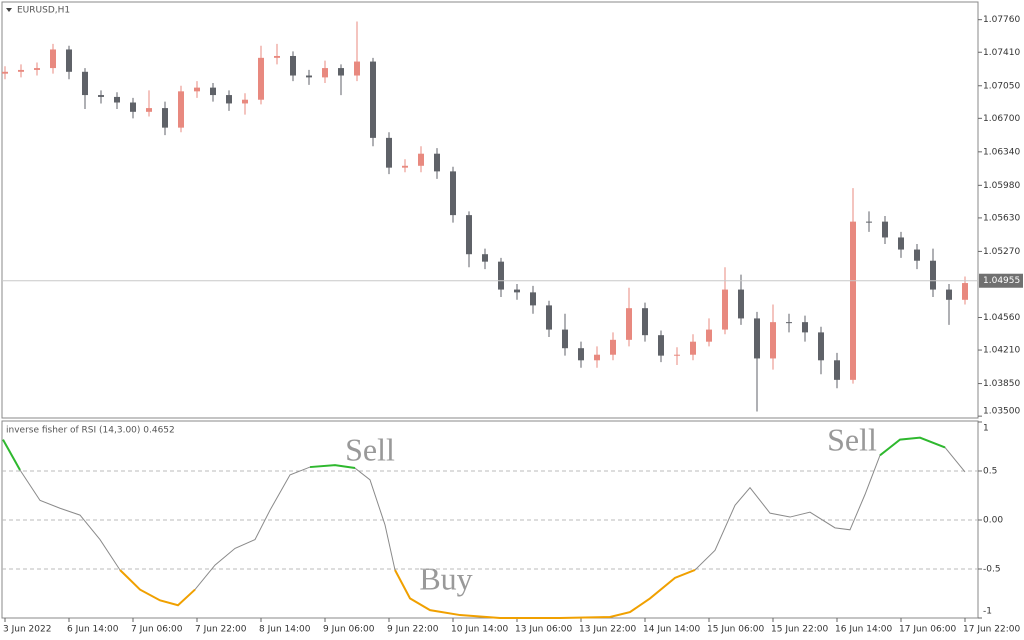 This screenshot has height=640, width=1024. I want to click on x-tick-label: 15 Jun 22:00, so click(799, 630).